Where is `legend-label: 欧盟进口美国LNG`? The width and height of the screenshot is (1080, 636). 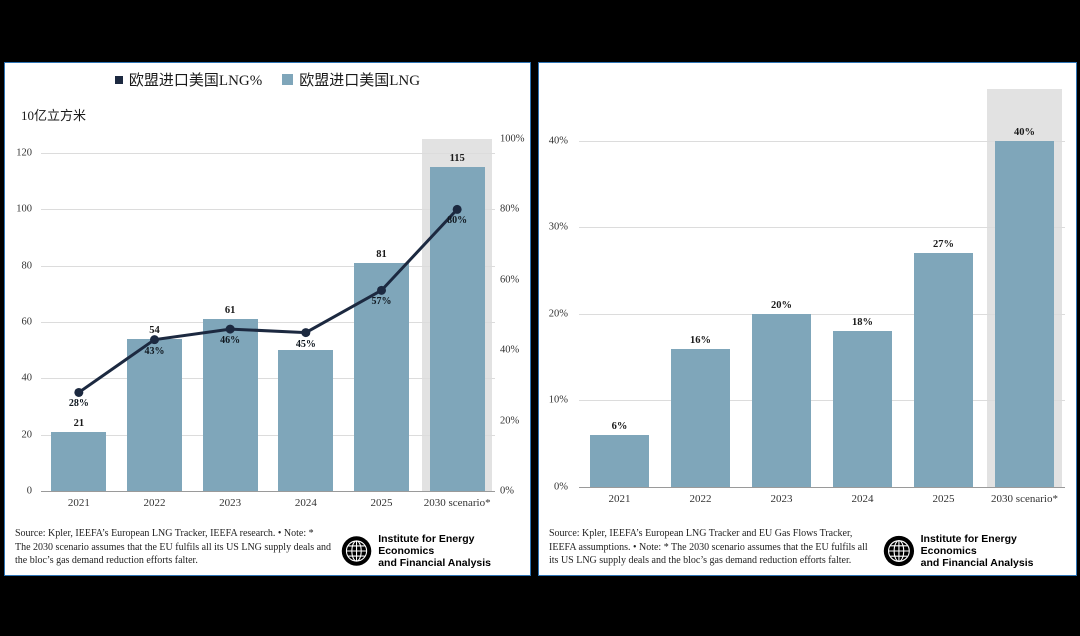 legend-label: 欧盟进口美国LNG is located at coordinates (360, 81).